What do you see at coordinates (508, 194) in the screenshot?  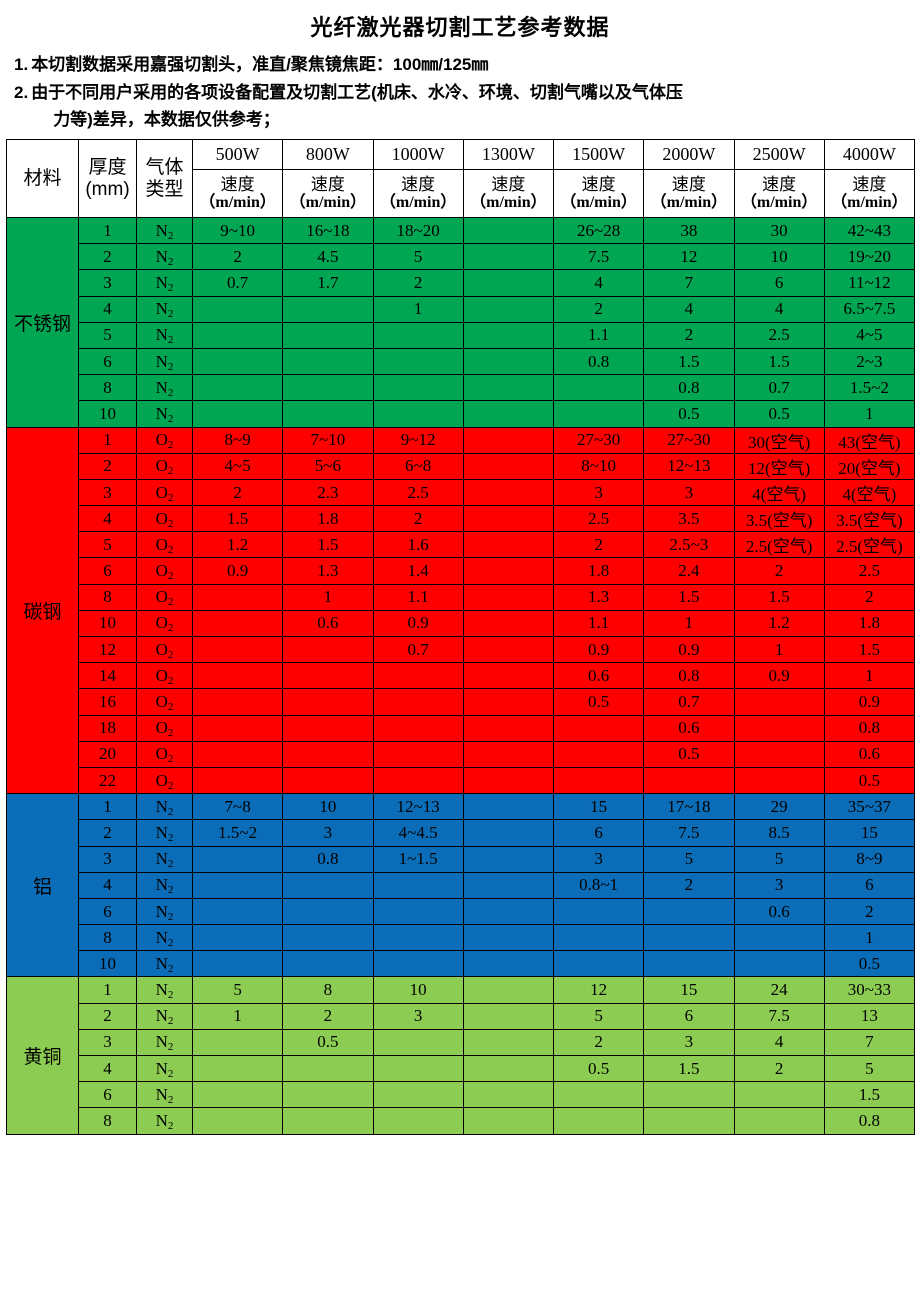 I see `header-speed-1300w: 速度 （m/min）` at bounding box center [508, 194].